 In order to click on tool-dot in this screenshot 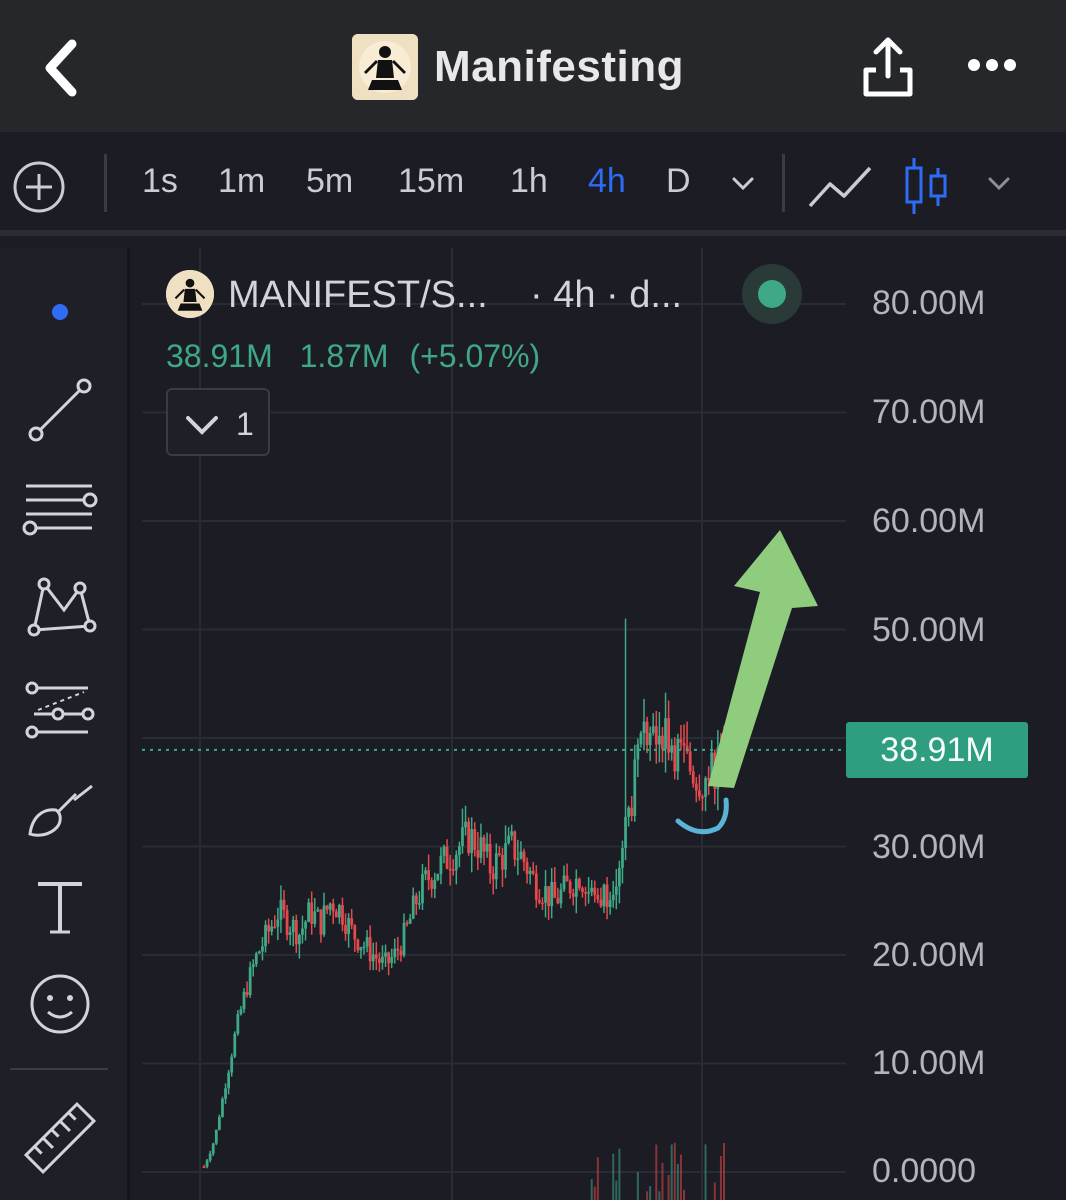, I will do `click(60, 312)`.